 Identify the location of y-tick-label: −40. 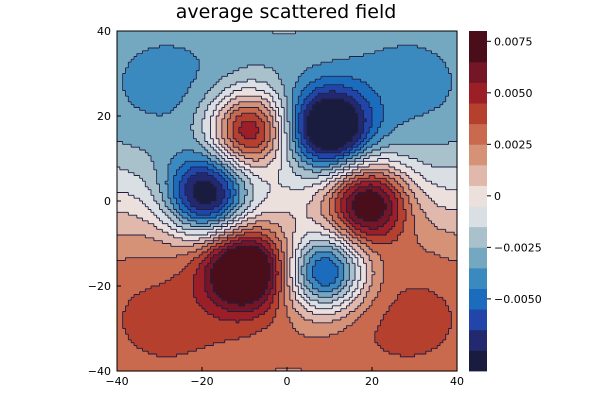
(99, 371).